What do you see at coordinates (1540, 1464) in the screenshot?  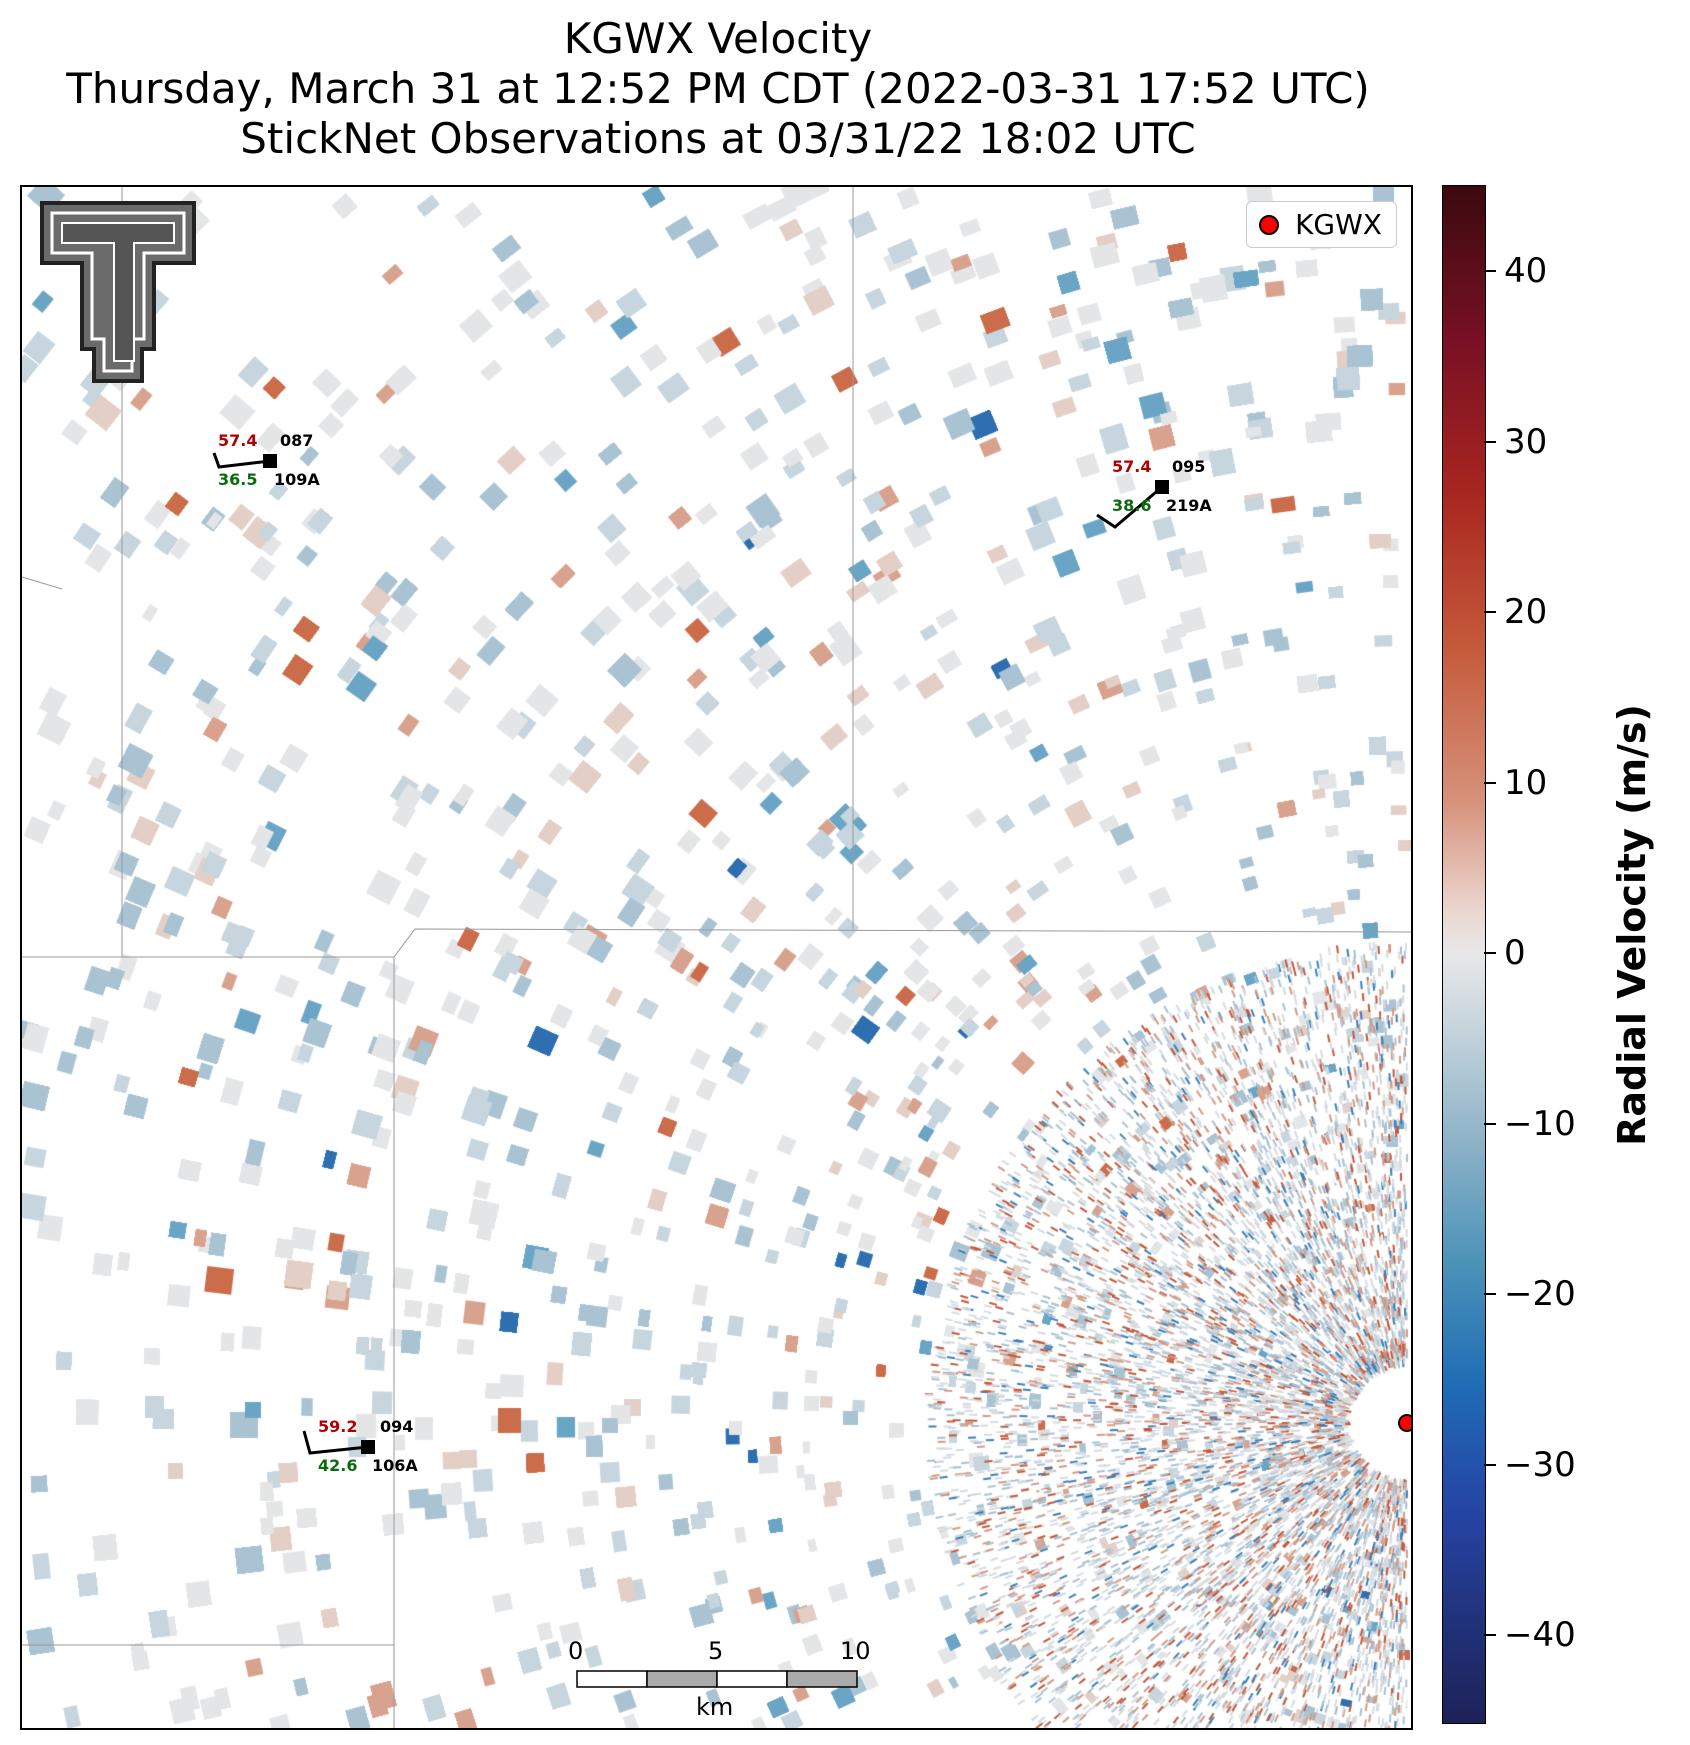 I see `colorbar-tick-label: −30` at bounding box center [1540, 1464].